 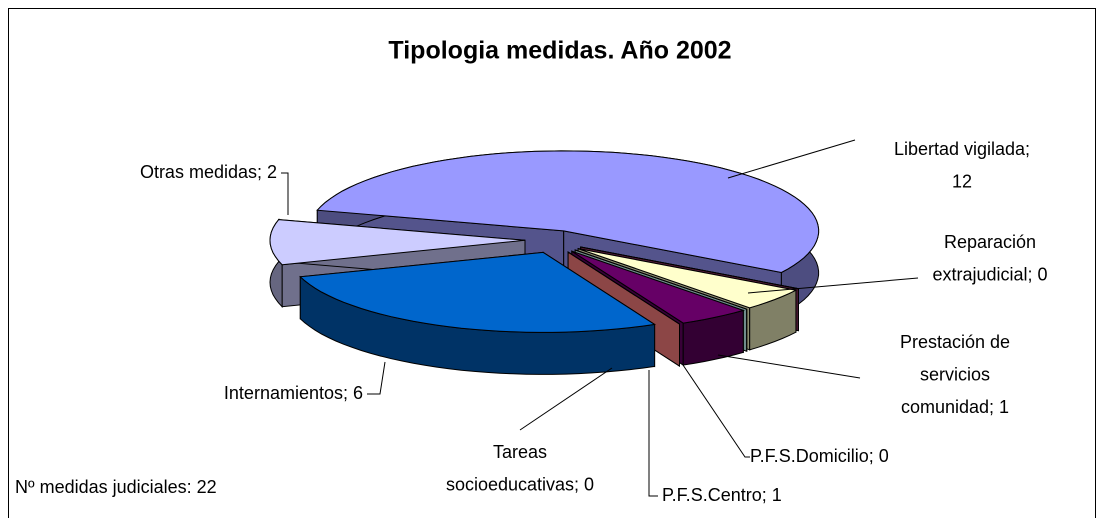 What do you see at coordinates (520, 452) in the screenshot?
I see `data-label: Tareas` at bounding box center [520, 452].